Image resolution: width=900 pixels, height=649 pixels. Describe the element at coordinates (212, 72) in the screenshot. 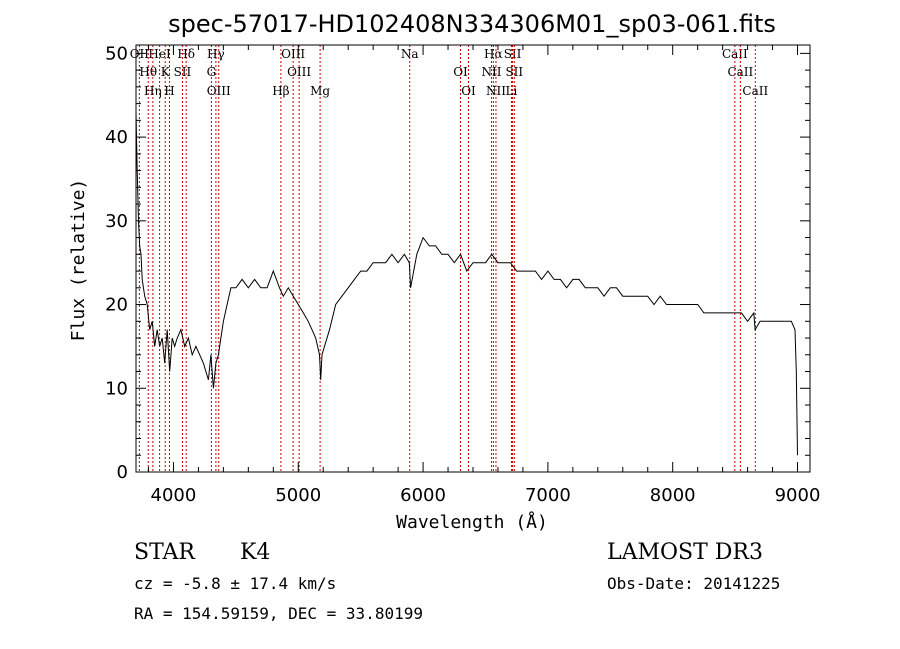

I see `spectral-line-label: G` at that location.